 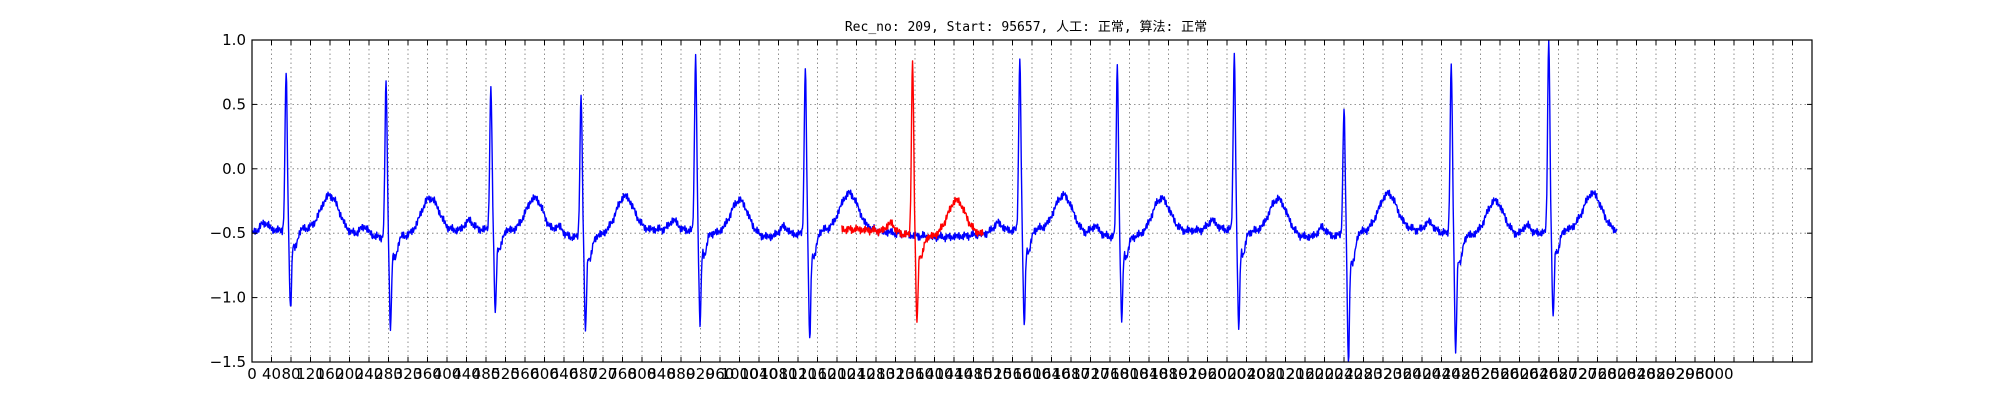 I want to click on x-tick-label: 2000, so click(x=1227, y=374).